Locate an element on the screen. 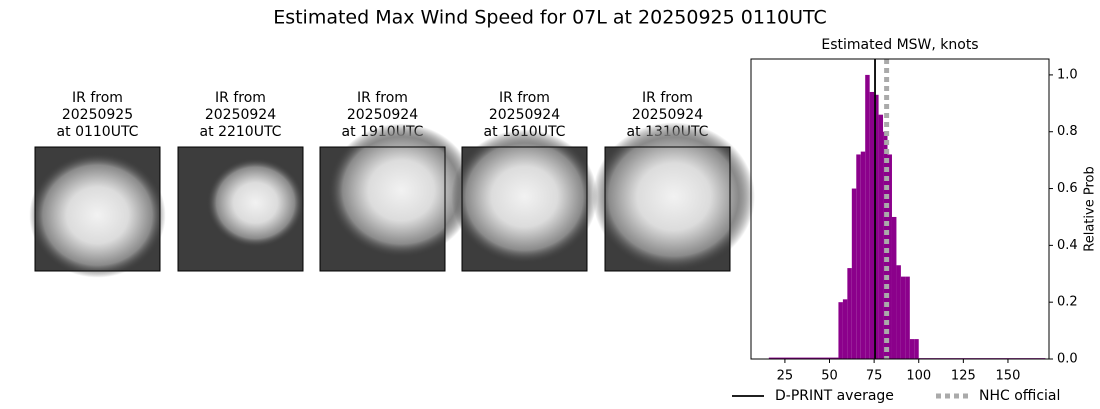 Image resolution: width=1100 pixels, height=409 pixels. y-tick-label: 0.2 is located at coordinates (1067, 302).